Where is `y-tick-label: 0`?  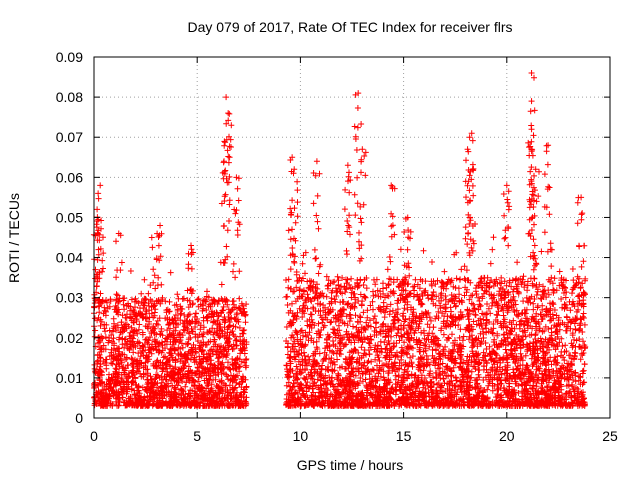
y-tick-label: 0 is located at coordinates (79, 418).